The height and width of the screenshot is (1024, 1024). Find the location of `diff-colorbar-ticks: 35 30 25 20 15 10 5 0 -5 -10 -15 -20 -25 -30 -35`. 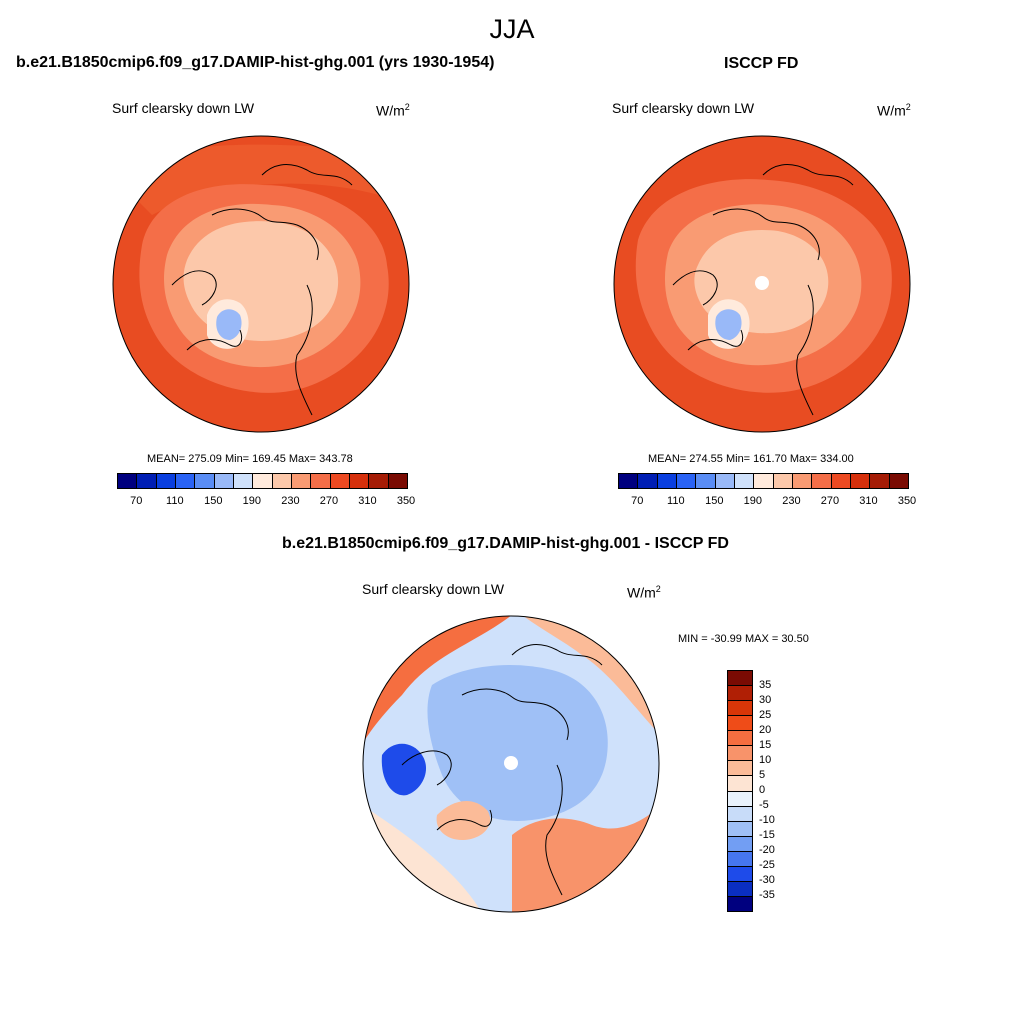

diff-colorbar-ticks: 35 30 25 20 15 10 5 0 -5 -10 -15 -20 -25 -30 -35 is located at coordinates (779, 790).